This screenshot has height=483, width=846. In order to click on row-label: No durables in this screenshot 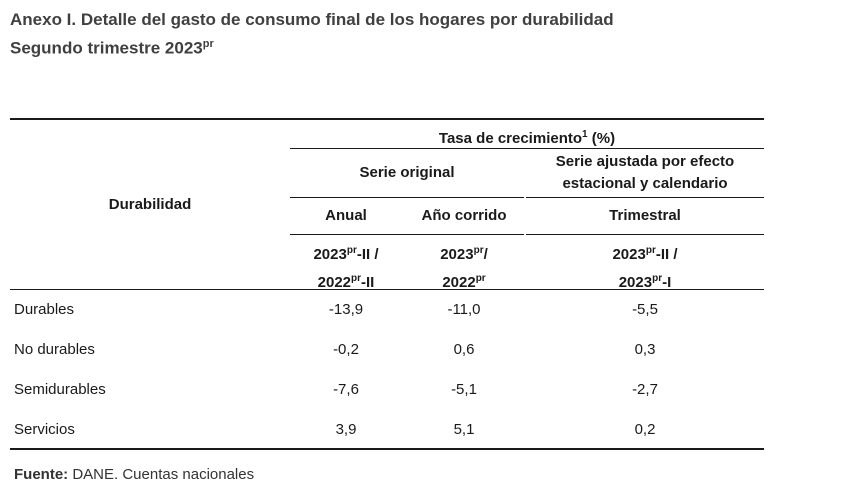, I will do `click(54, 349)`.